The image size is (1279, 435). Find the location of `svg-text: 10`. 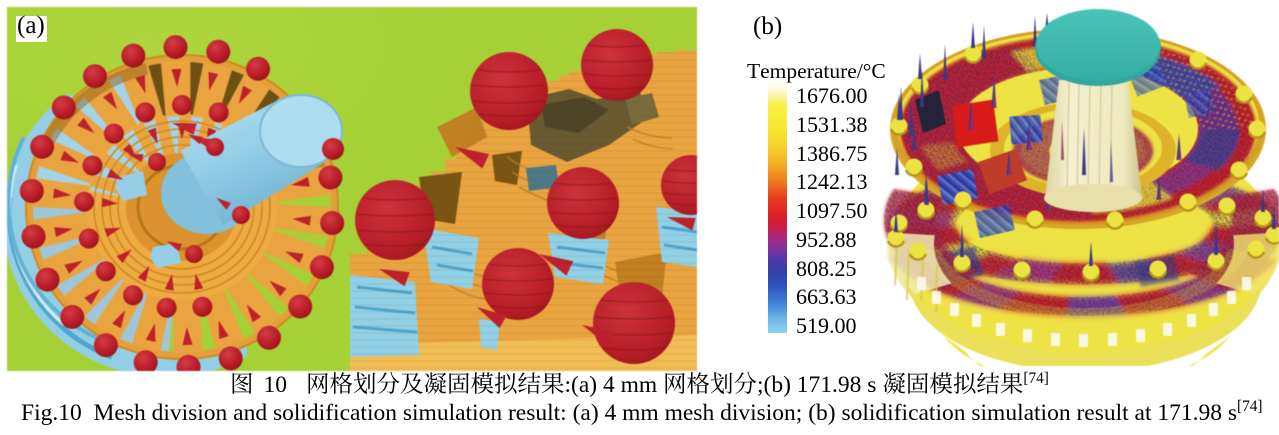

svg-text: 10 is located at coordinates (276, 385).